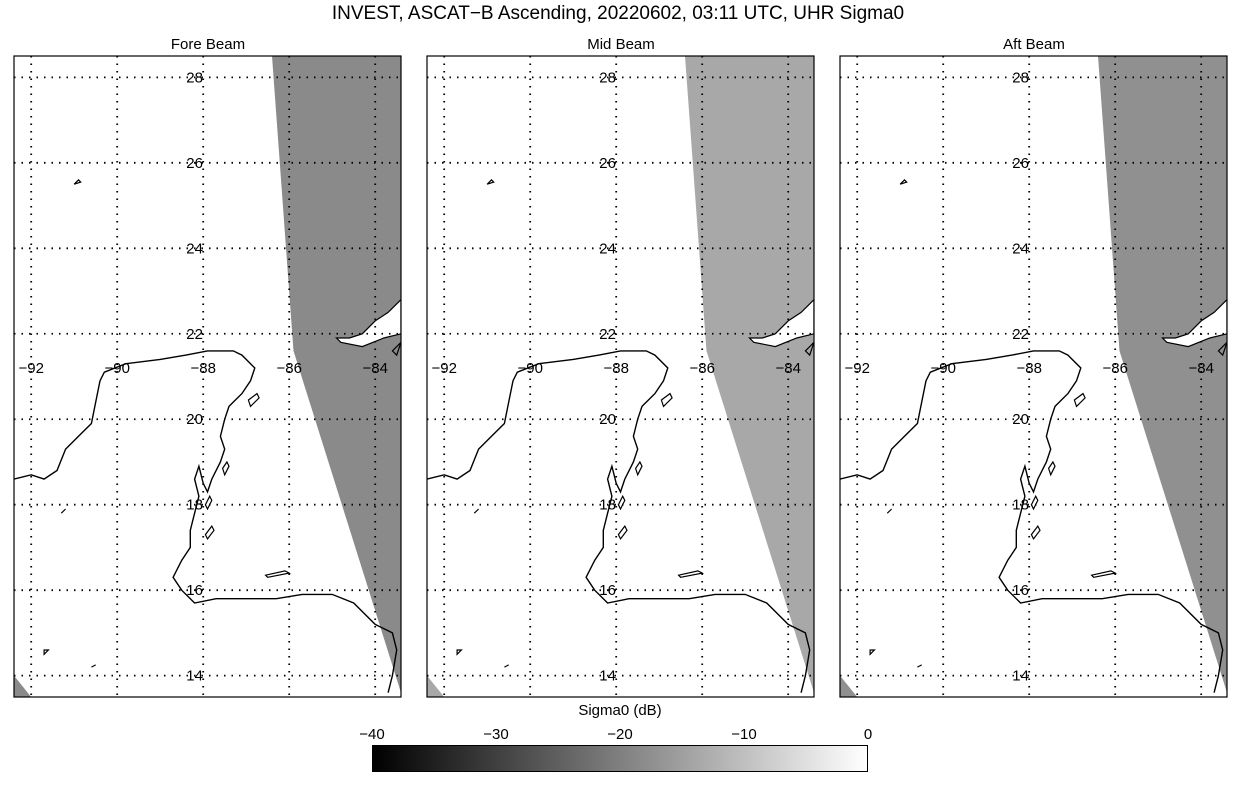 The width and height of the screenshot is (1236, 792). What do you see at coordinates (496, 734) in the screenshot?
I see `colorbar-tick-label: −30` at bounding box center [496, 734].